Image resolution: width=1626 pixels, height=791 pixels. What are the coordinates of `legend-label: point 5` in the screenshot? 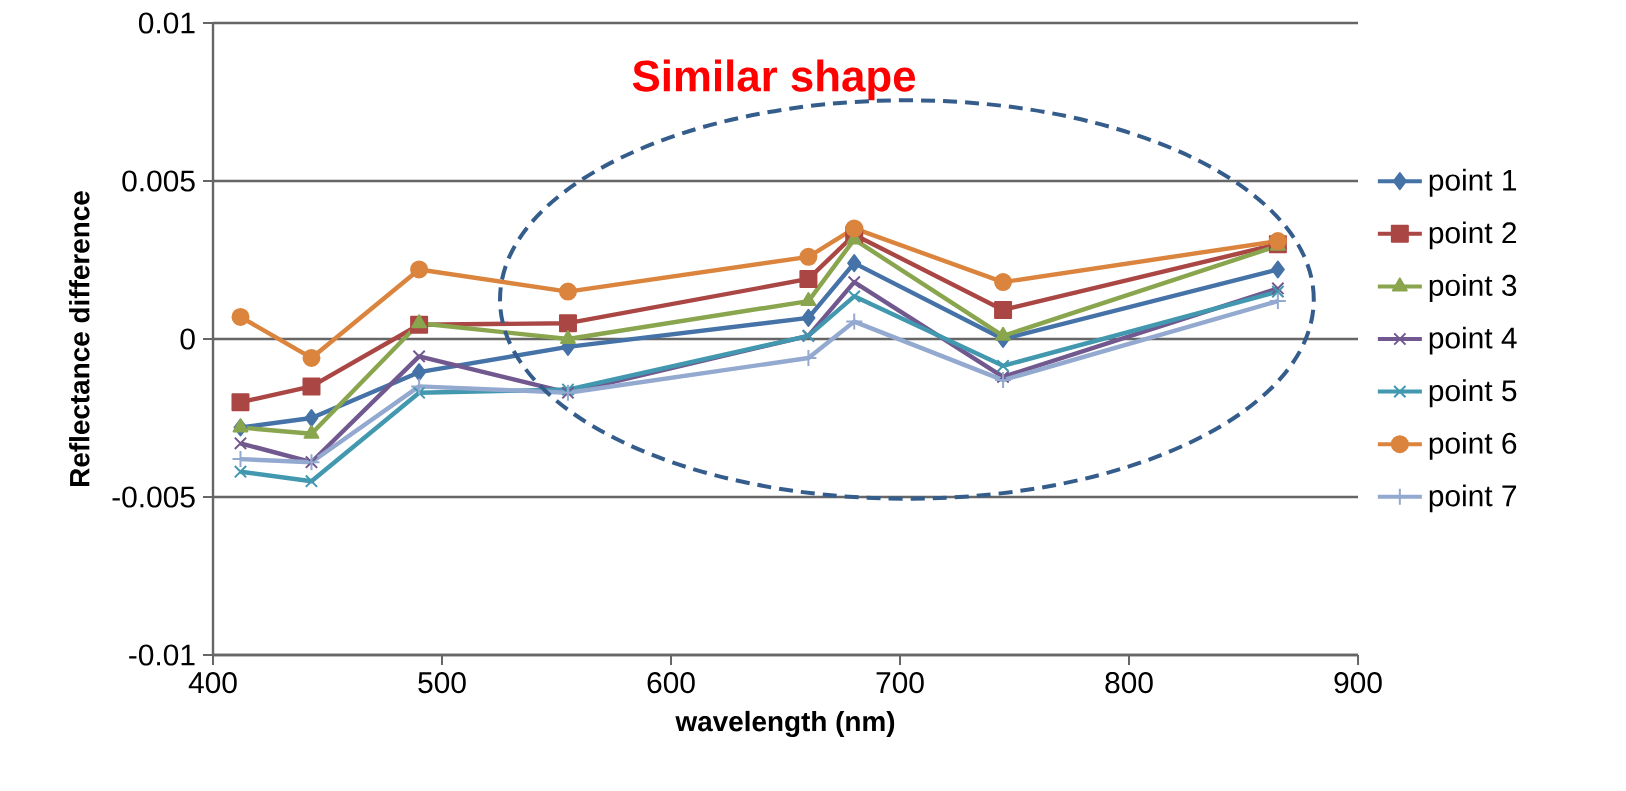 It's located at (1473, 393).